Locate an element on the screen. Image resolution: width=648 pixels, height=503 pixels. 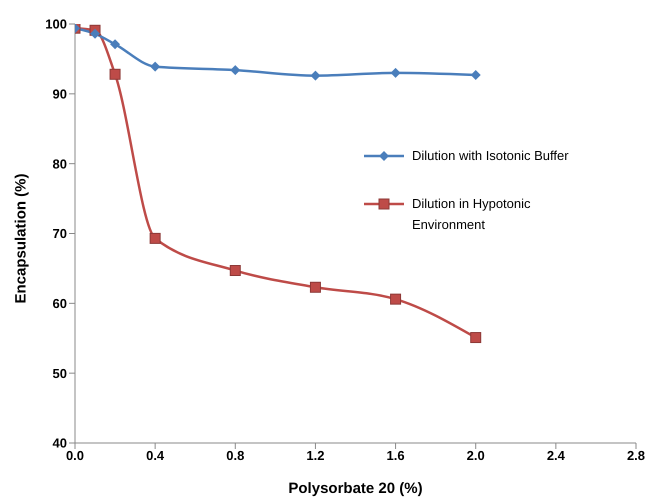
x-tick-label: 1.2 is located at coordinates (315, 456).